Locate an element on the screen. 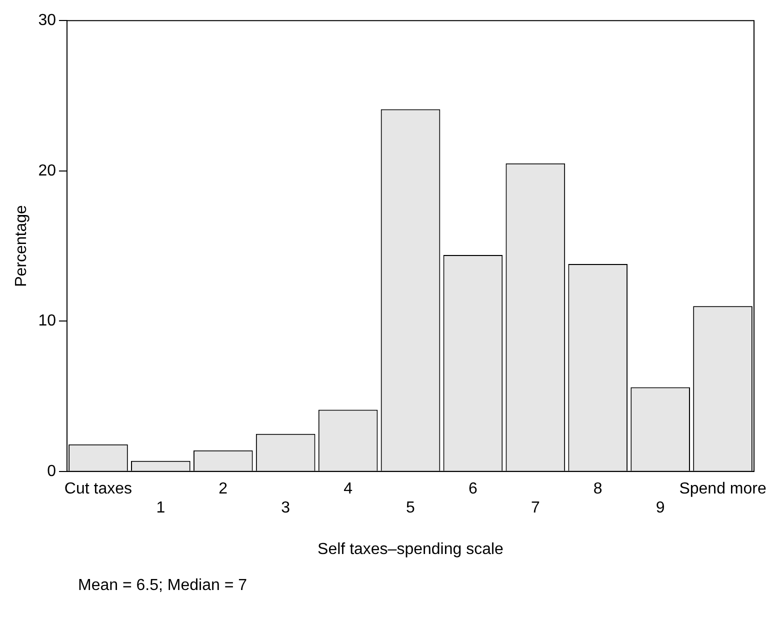  text: Mean = 6.5; Median = 7 is located at coordinates (163, 586).